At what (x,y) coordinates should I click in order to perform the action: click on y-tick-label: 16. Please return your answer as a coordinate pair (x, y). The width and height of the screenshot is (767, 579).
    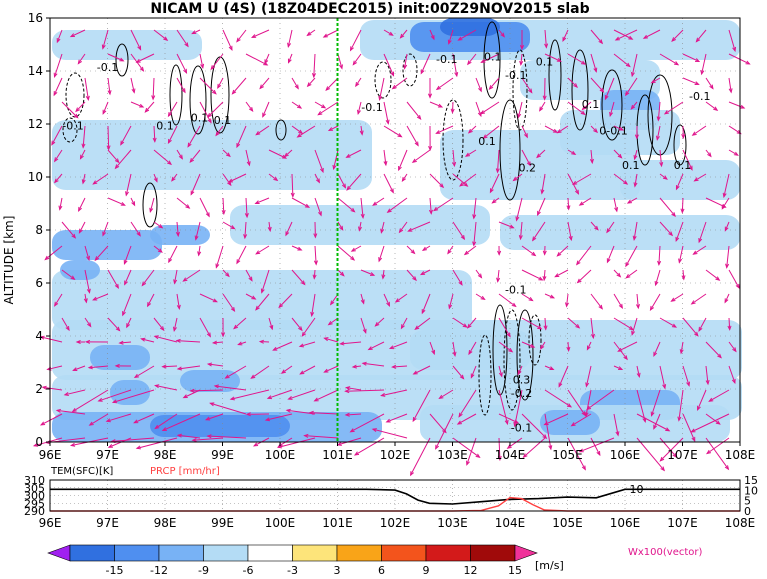
    Looking at the image, I should click on (35, 18).